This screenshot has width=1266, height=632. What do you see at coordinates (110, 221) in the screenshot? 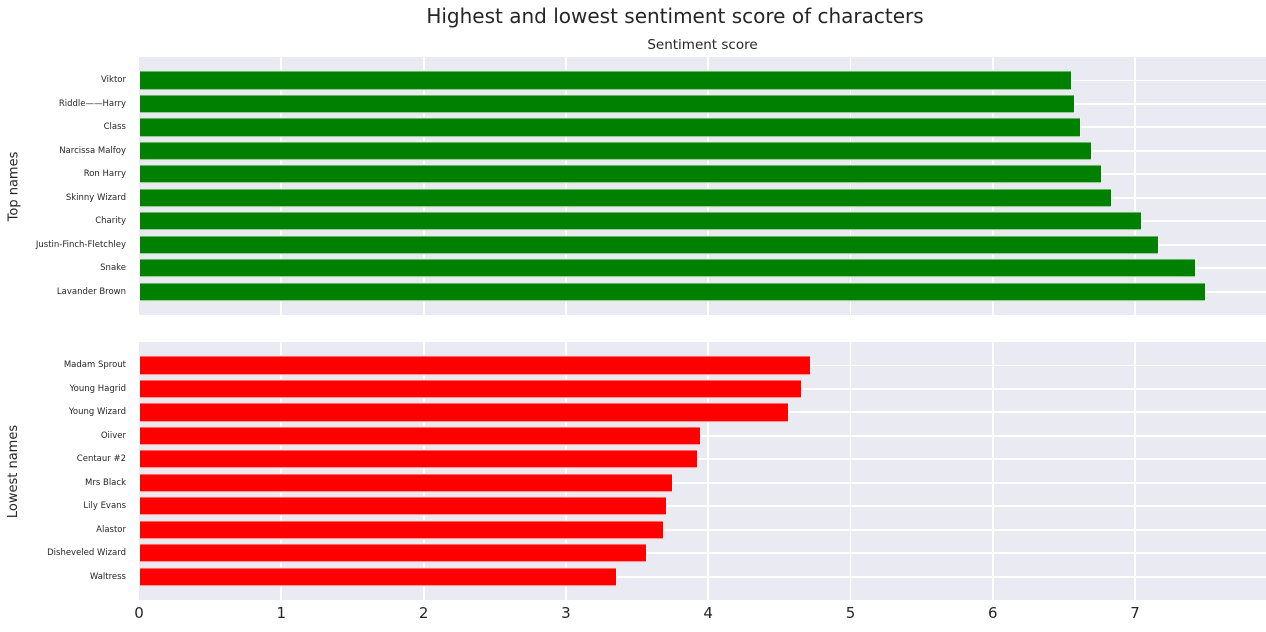
I see `y-tick-label: Charity` at bounding box center [110, 221].